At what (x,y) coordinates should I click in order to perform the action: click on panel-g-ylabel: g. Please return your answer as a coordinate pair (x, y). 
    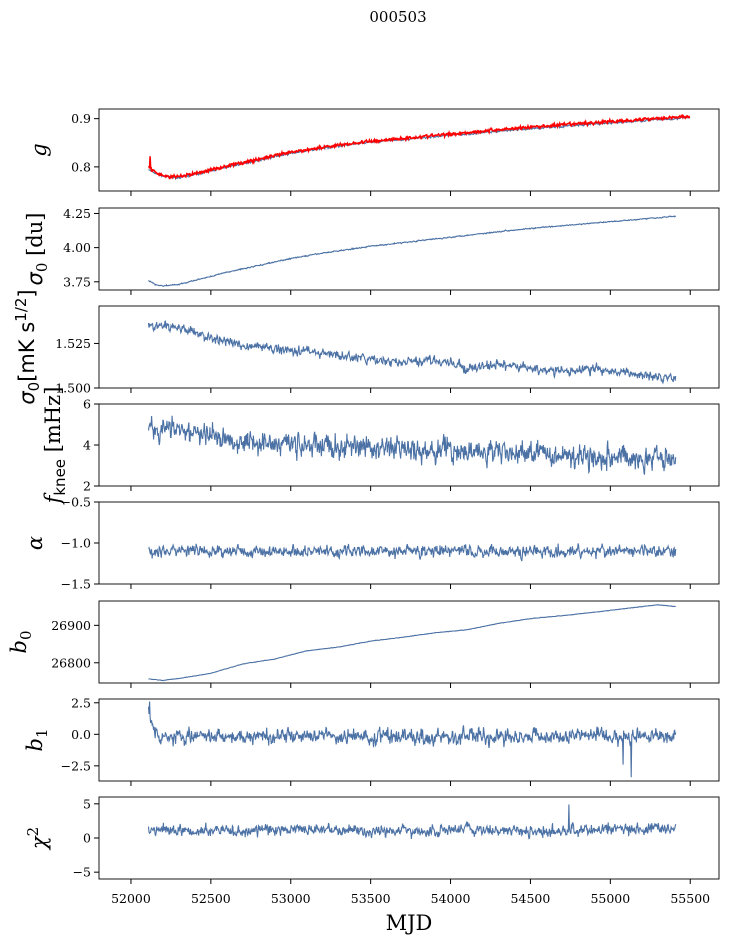
    Looking at the image, I should click on (39, 149).